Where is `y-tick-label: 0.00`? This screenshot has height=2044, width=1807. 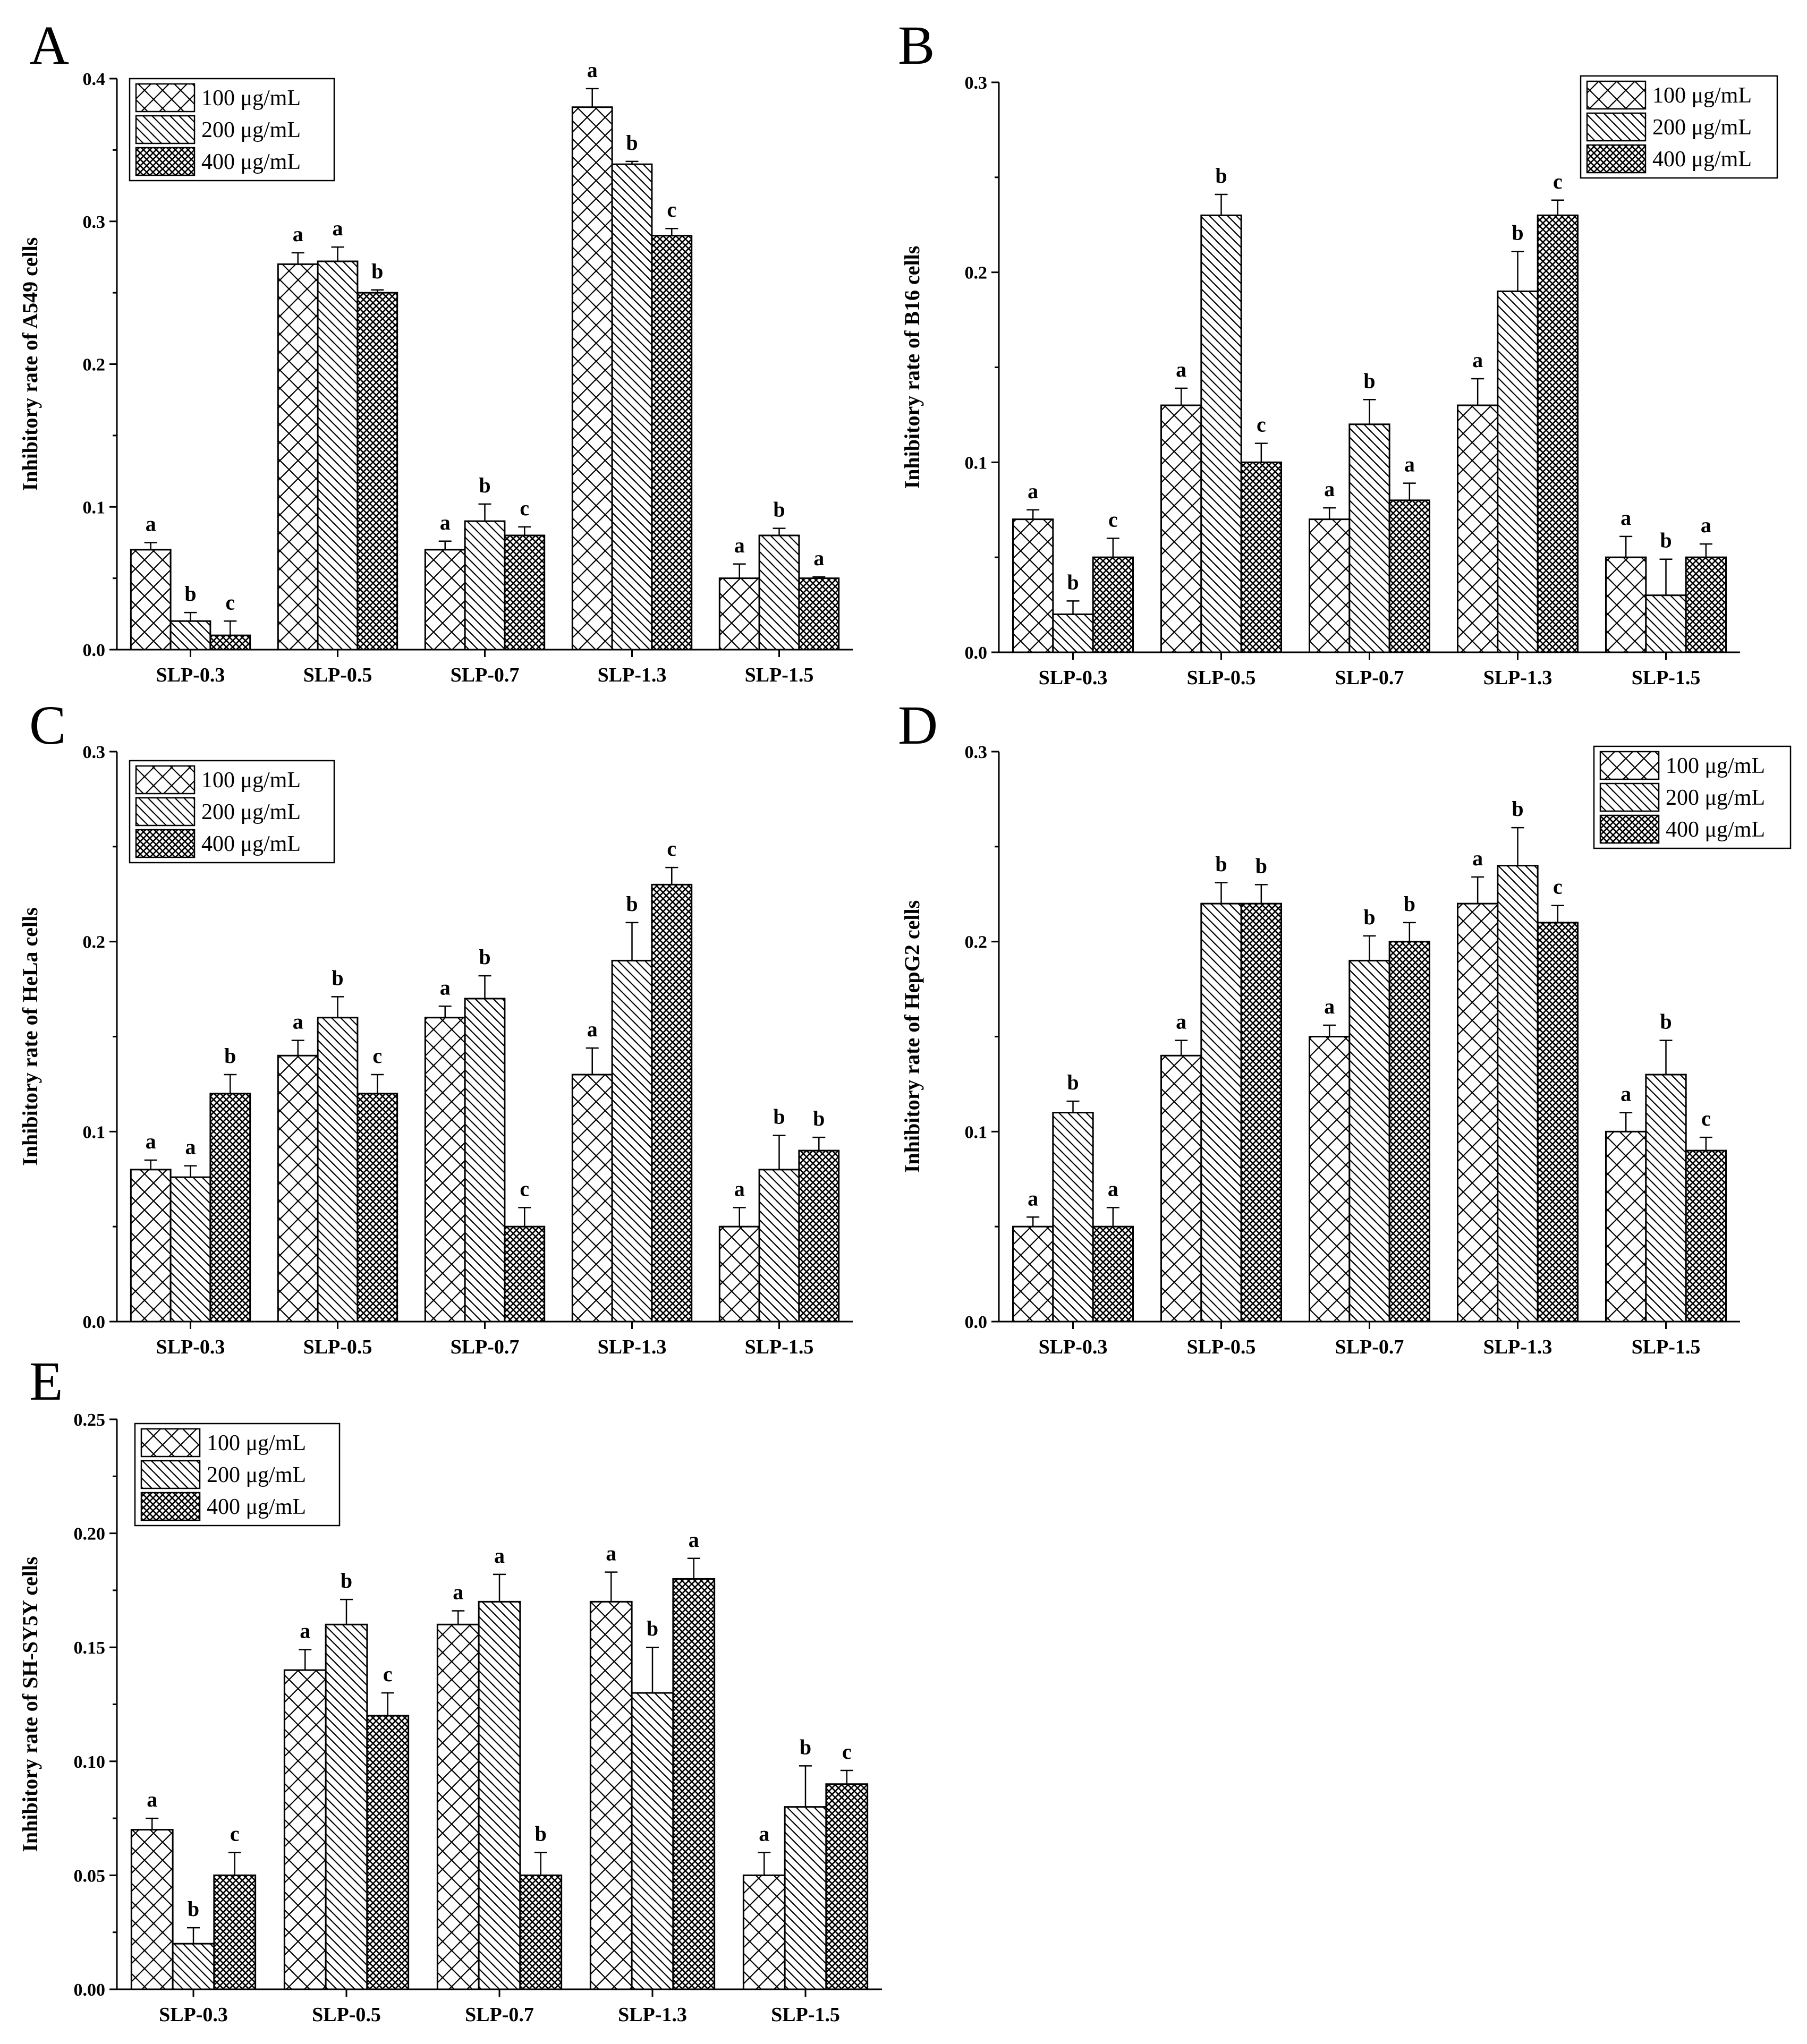 y-tick-label: 0.00 is located at coordinates (90, 1990).